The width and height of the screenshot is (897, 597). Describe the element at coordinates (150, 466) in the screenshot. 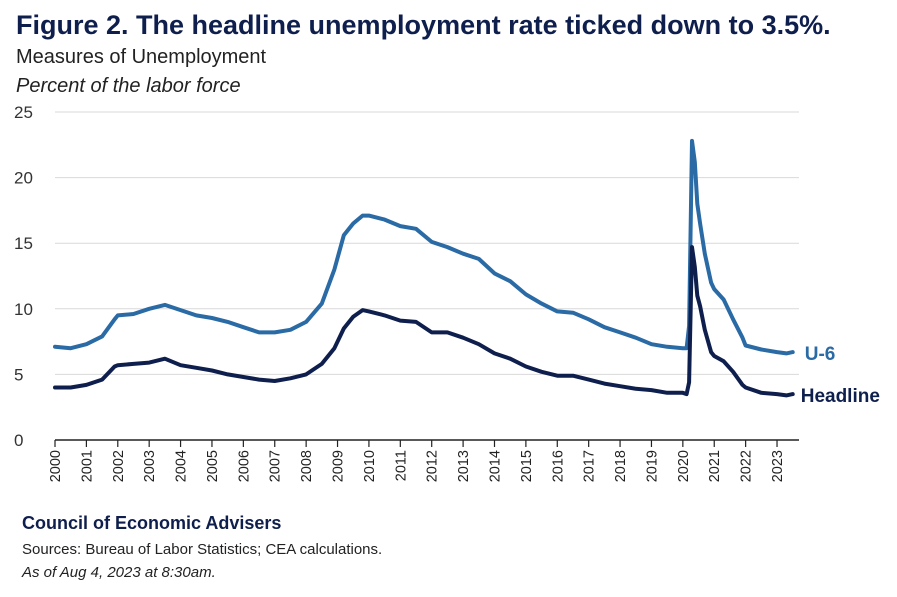

I see `x-tick-label: 2003` at that location.